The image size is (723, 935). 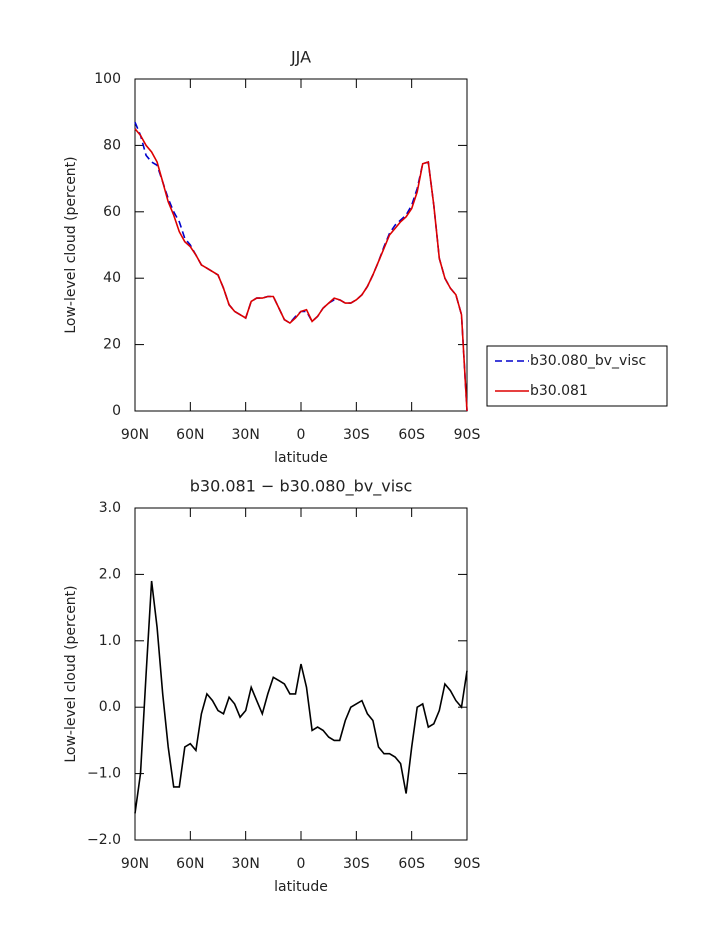 I want to click on y-tick-label: 20, so click(x=112, y=345).